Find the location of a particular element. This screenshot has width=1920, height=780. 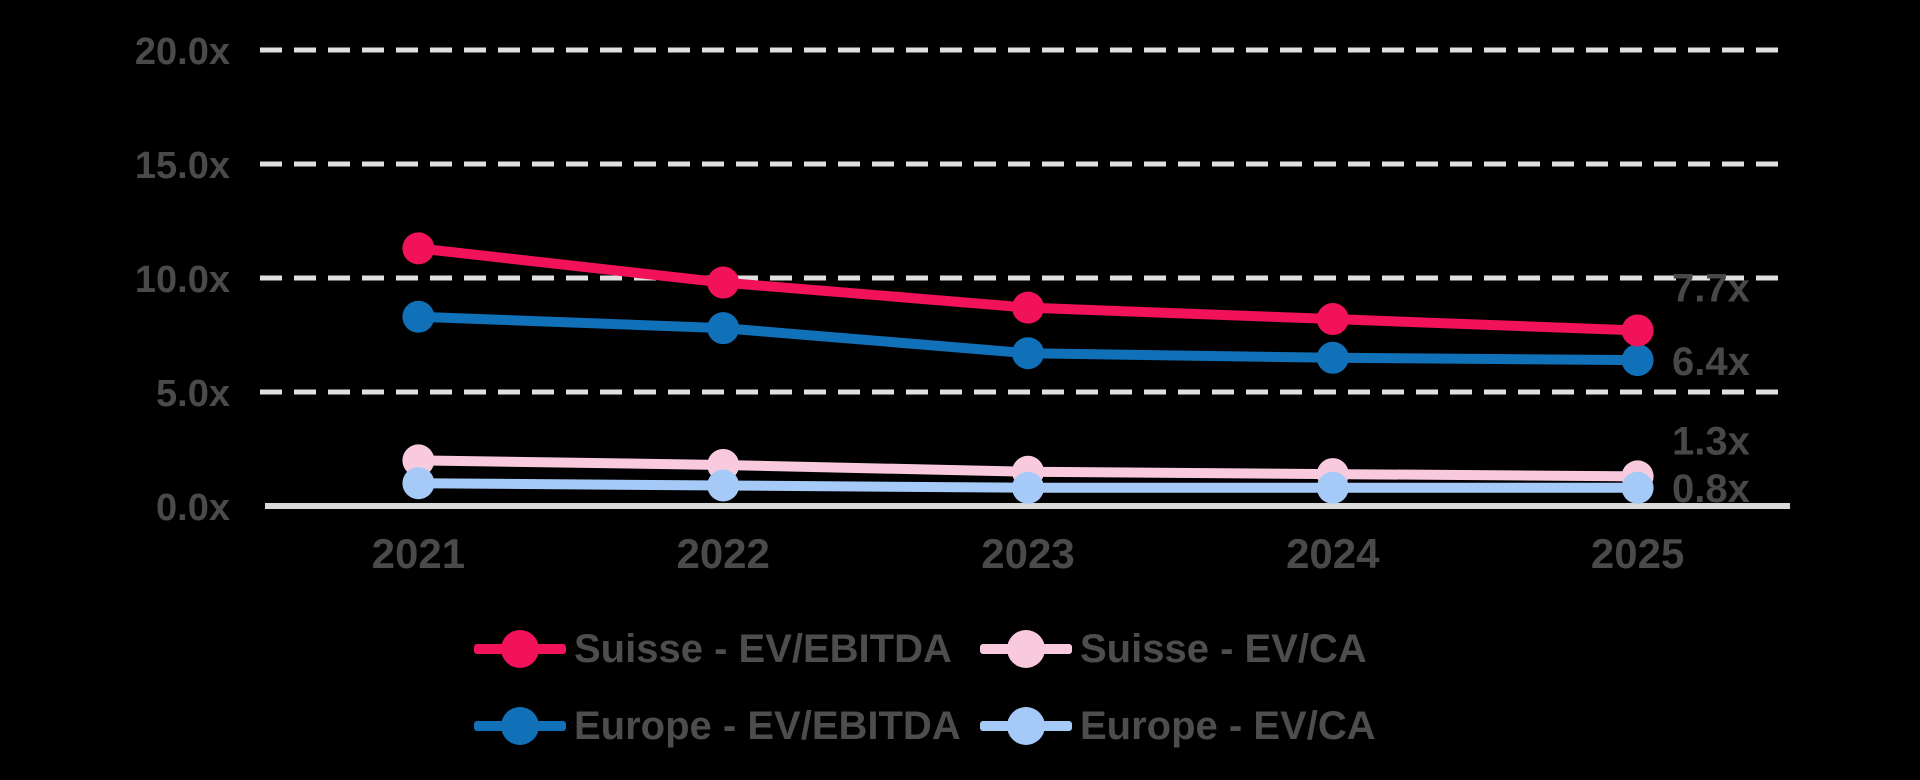

legend-label-suisse-ev-ca: Suisse - EV/CA is located at coordinates (1223, 648).